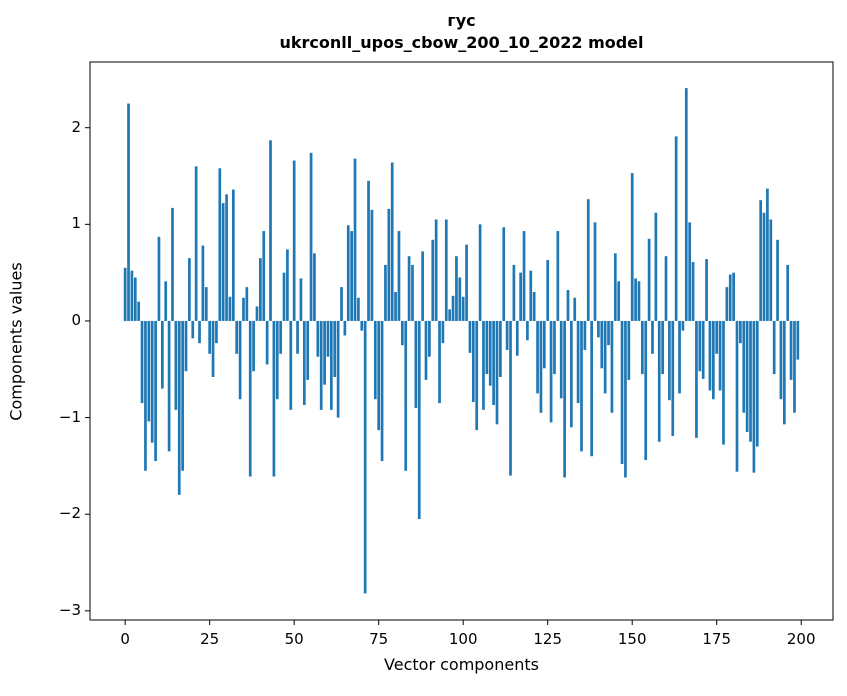 The width and height of the screenshot is (847, 696). What do you see at coordinates (69, 609) in the screenshot?
I see `y-tick-label: −3` at bounding box center [69, 609].